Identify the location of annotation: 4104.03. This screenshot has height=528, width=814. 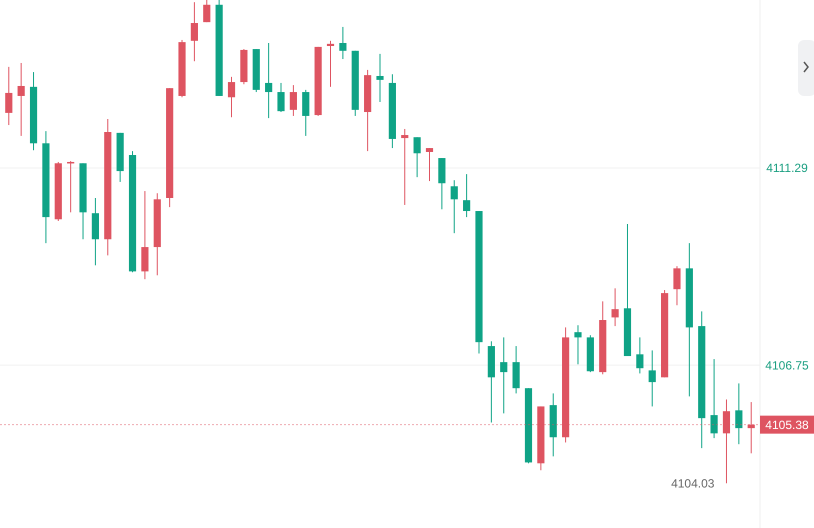
(693, 483).